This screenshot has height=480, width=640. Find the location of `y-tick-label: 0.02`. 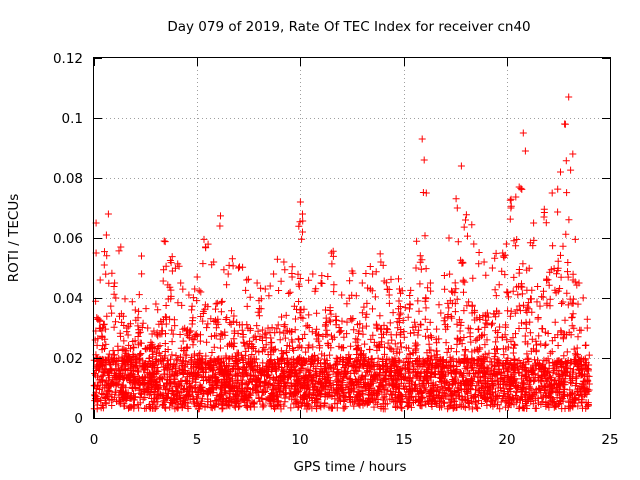

y-tick-label: 0.02 is located at coordinates (68, 359).